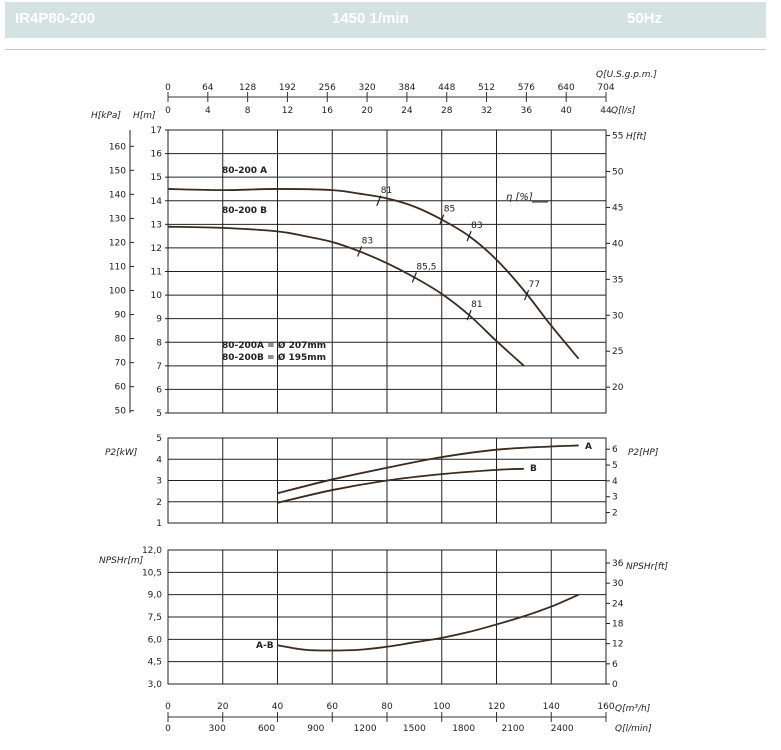  What do you see at coordinates (463, 729) in the screenshot?
I see `lmin-tick-label: 1800` at bounding box center [463, 729].